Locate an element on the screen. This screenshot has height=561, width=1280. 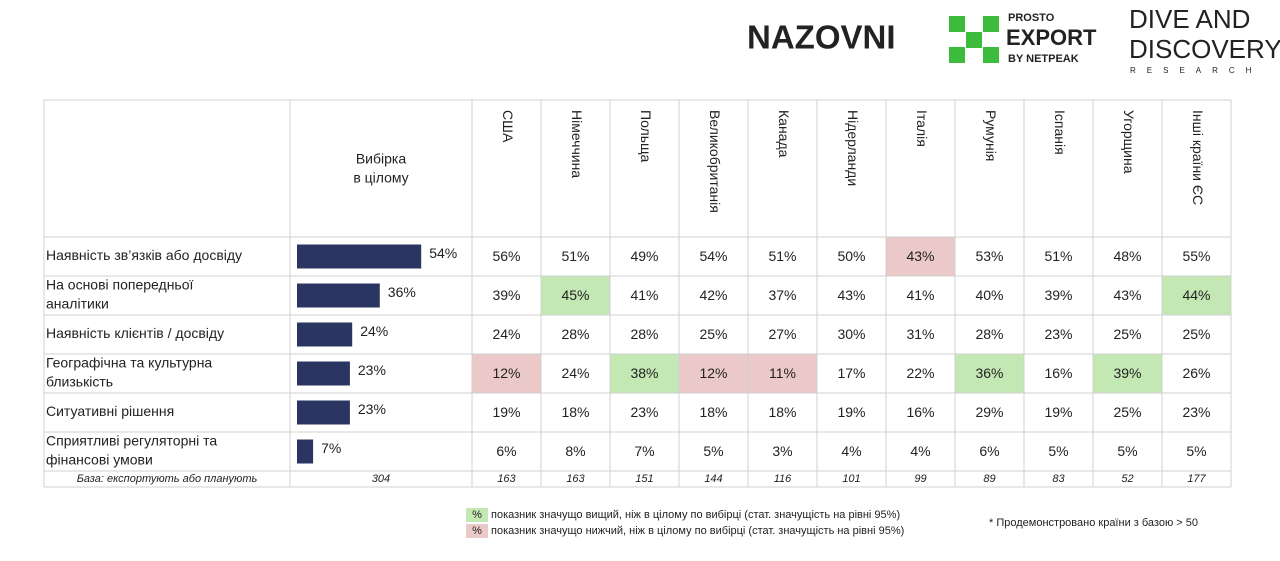
legend-symbol: % is located at coordinates (477, 515).